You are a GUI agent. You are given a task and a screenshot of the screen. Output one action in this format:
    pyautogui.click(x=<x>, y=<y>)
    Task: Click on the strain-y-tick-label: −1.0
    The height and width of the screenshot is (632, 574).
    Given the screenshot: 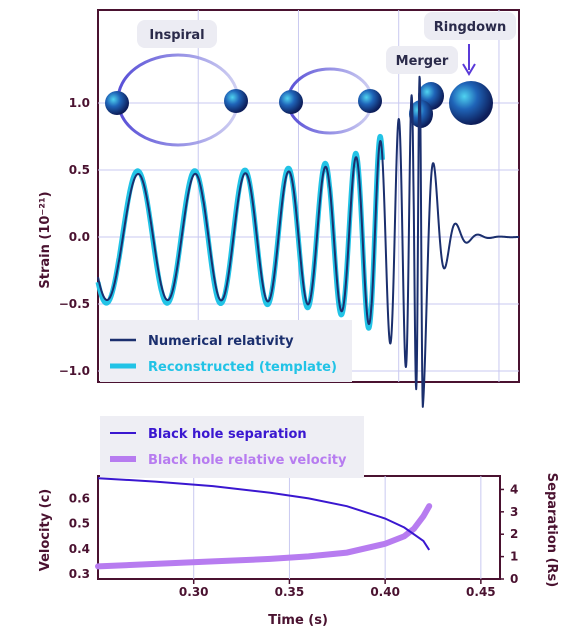 What is the action you would take?
    pyautogui.click(x=74, y=371)
    